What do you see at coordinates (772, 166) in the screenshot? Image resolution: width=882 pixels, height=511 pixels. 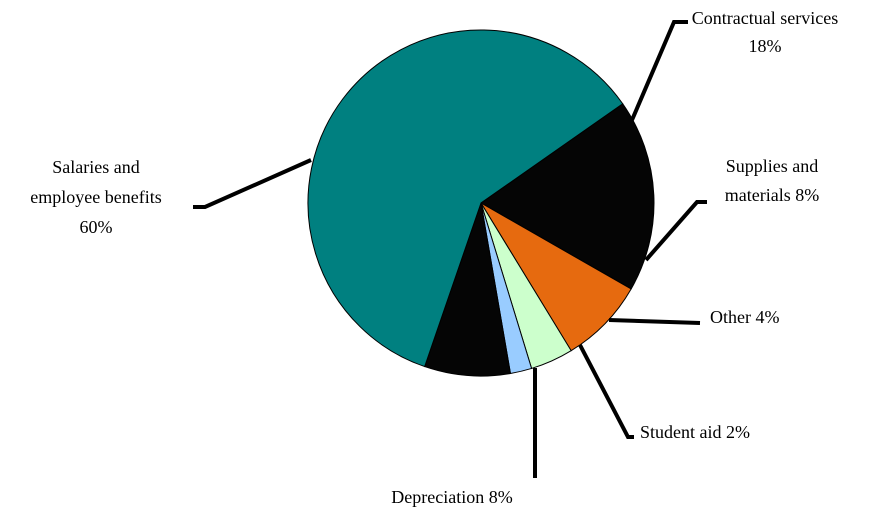 I see `label-supplies-materials-line1: Supplies and` at bounding box center [772, 166].